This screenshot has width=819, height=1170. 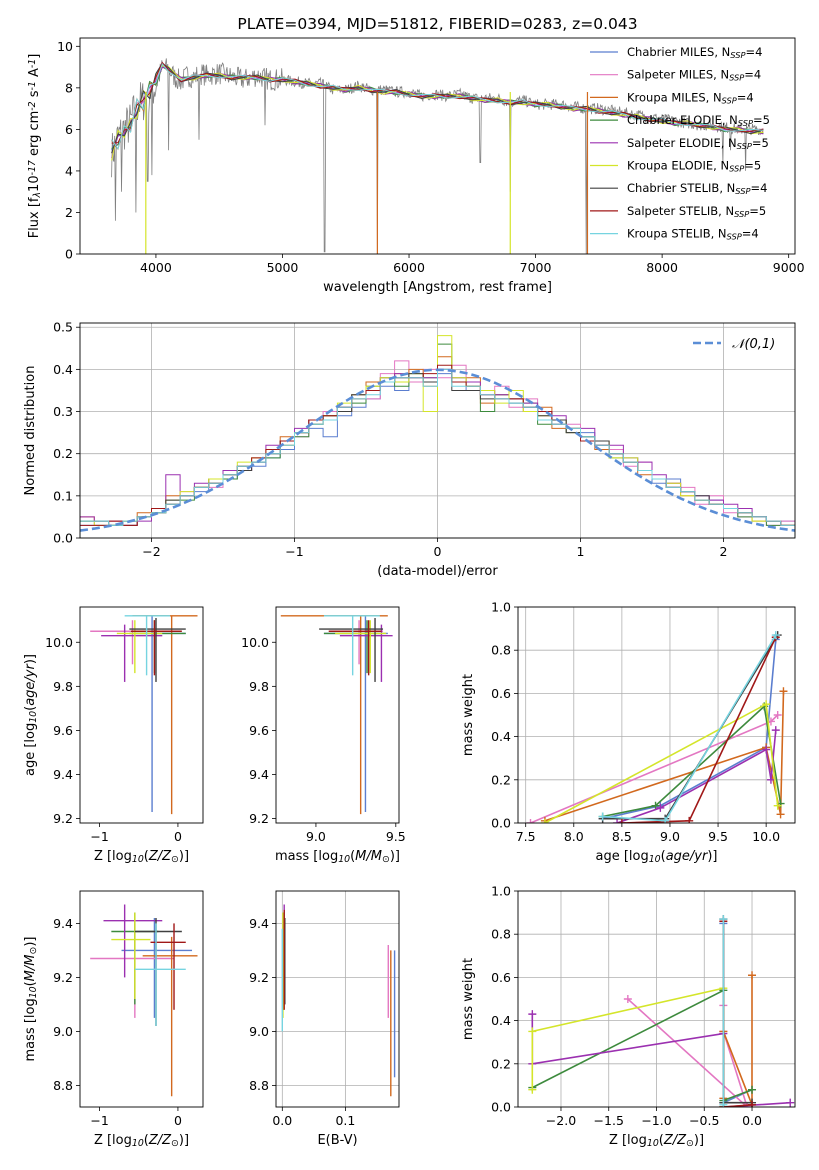 I want to click on legend-label: Chabrier STELIB, NSSP=4, so click(x=697, y=188).